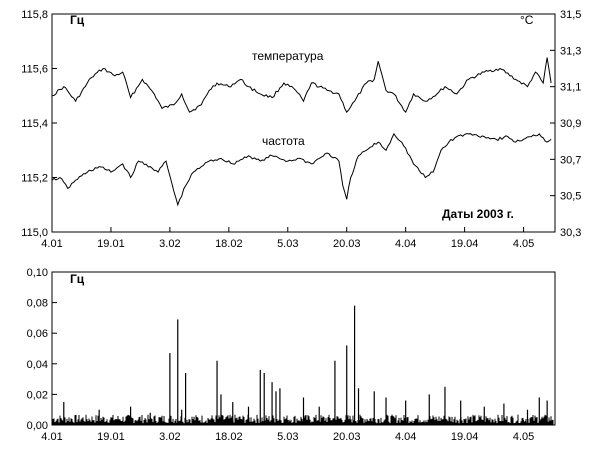  What do you see at coordinates (34, 233) in the screenshot?
I see `top-y-left-tick-label: 115,0` at bounding box center [34, 233].